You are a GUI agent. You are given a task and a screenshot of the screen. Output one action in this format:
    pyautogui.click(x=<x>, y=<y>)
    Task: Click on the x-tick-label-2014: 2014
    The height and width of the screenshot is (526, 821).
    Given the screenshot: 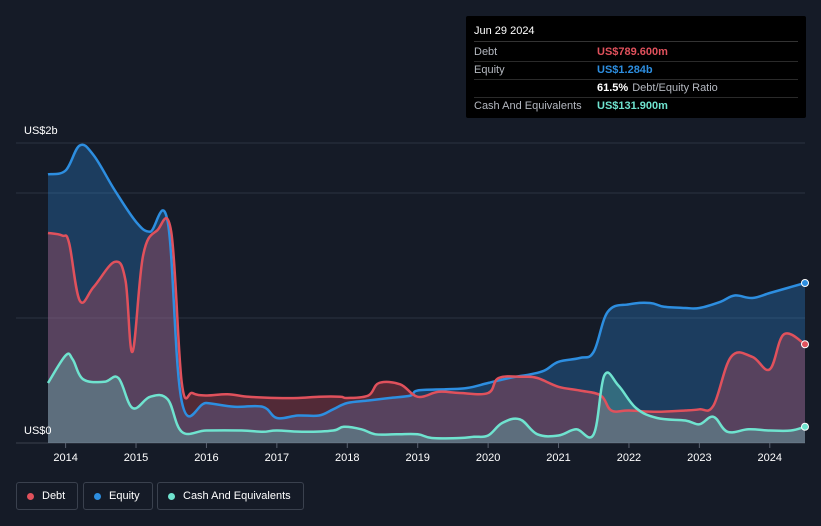 What is the action you would take?
    pyautogui.click(x=65, y=458)
    